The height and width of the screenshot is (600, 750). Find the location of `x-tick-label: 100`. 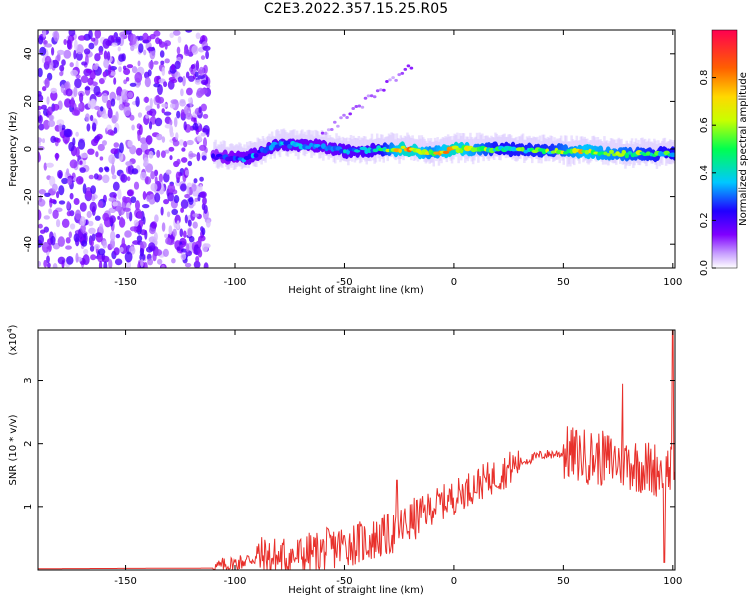

x-tick-label: 100 is located at coordinates (672, 581).